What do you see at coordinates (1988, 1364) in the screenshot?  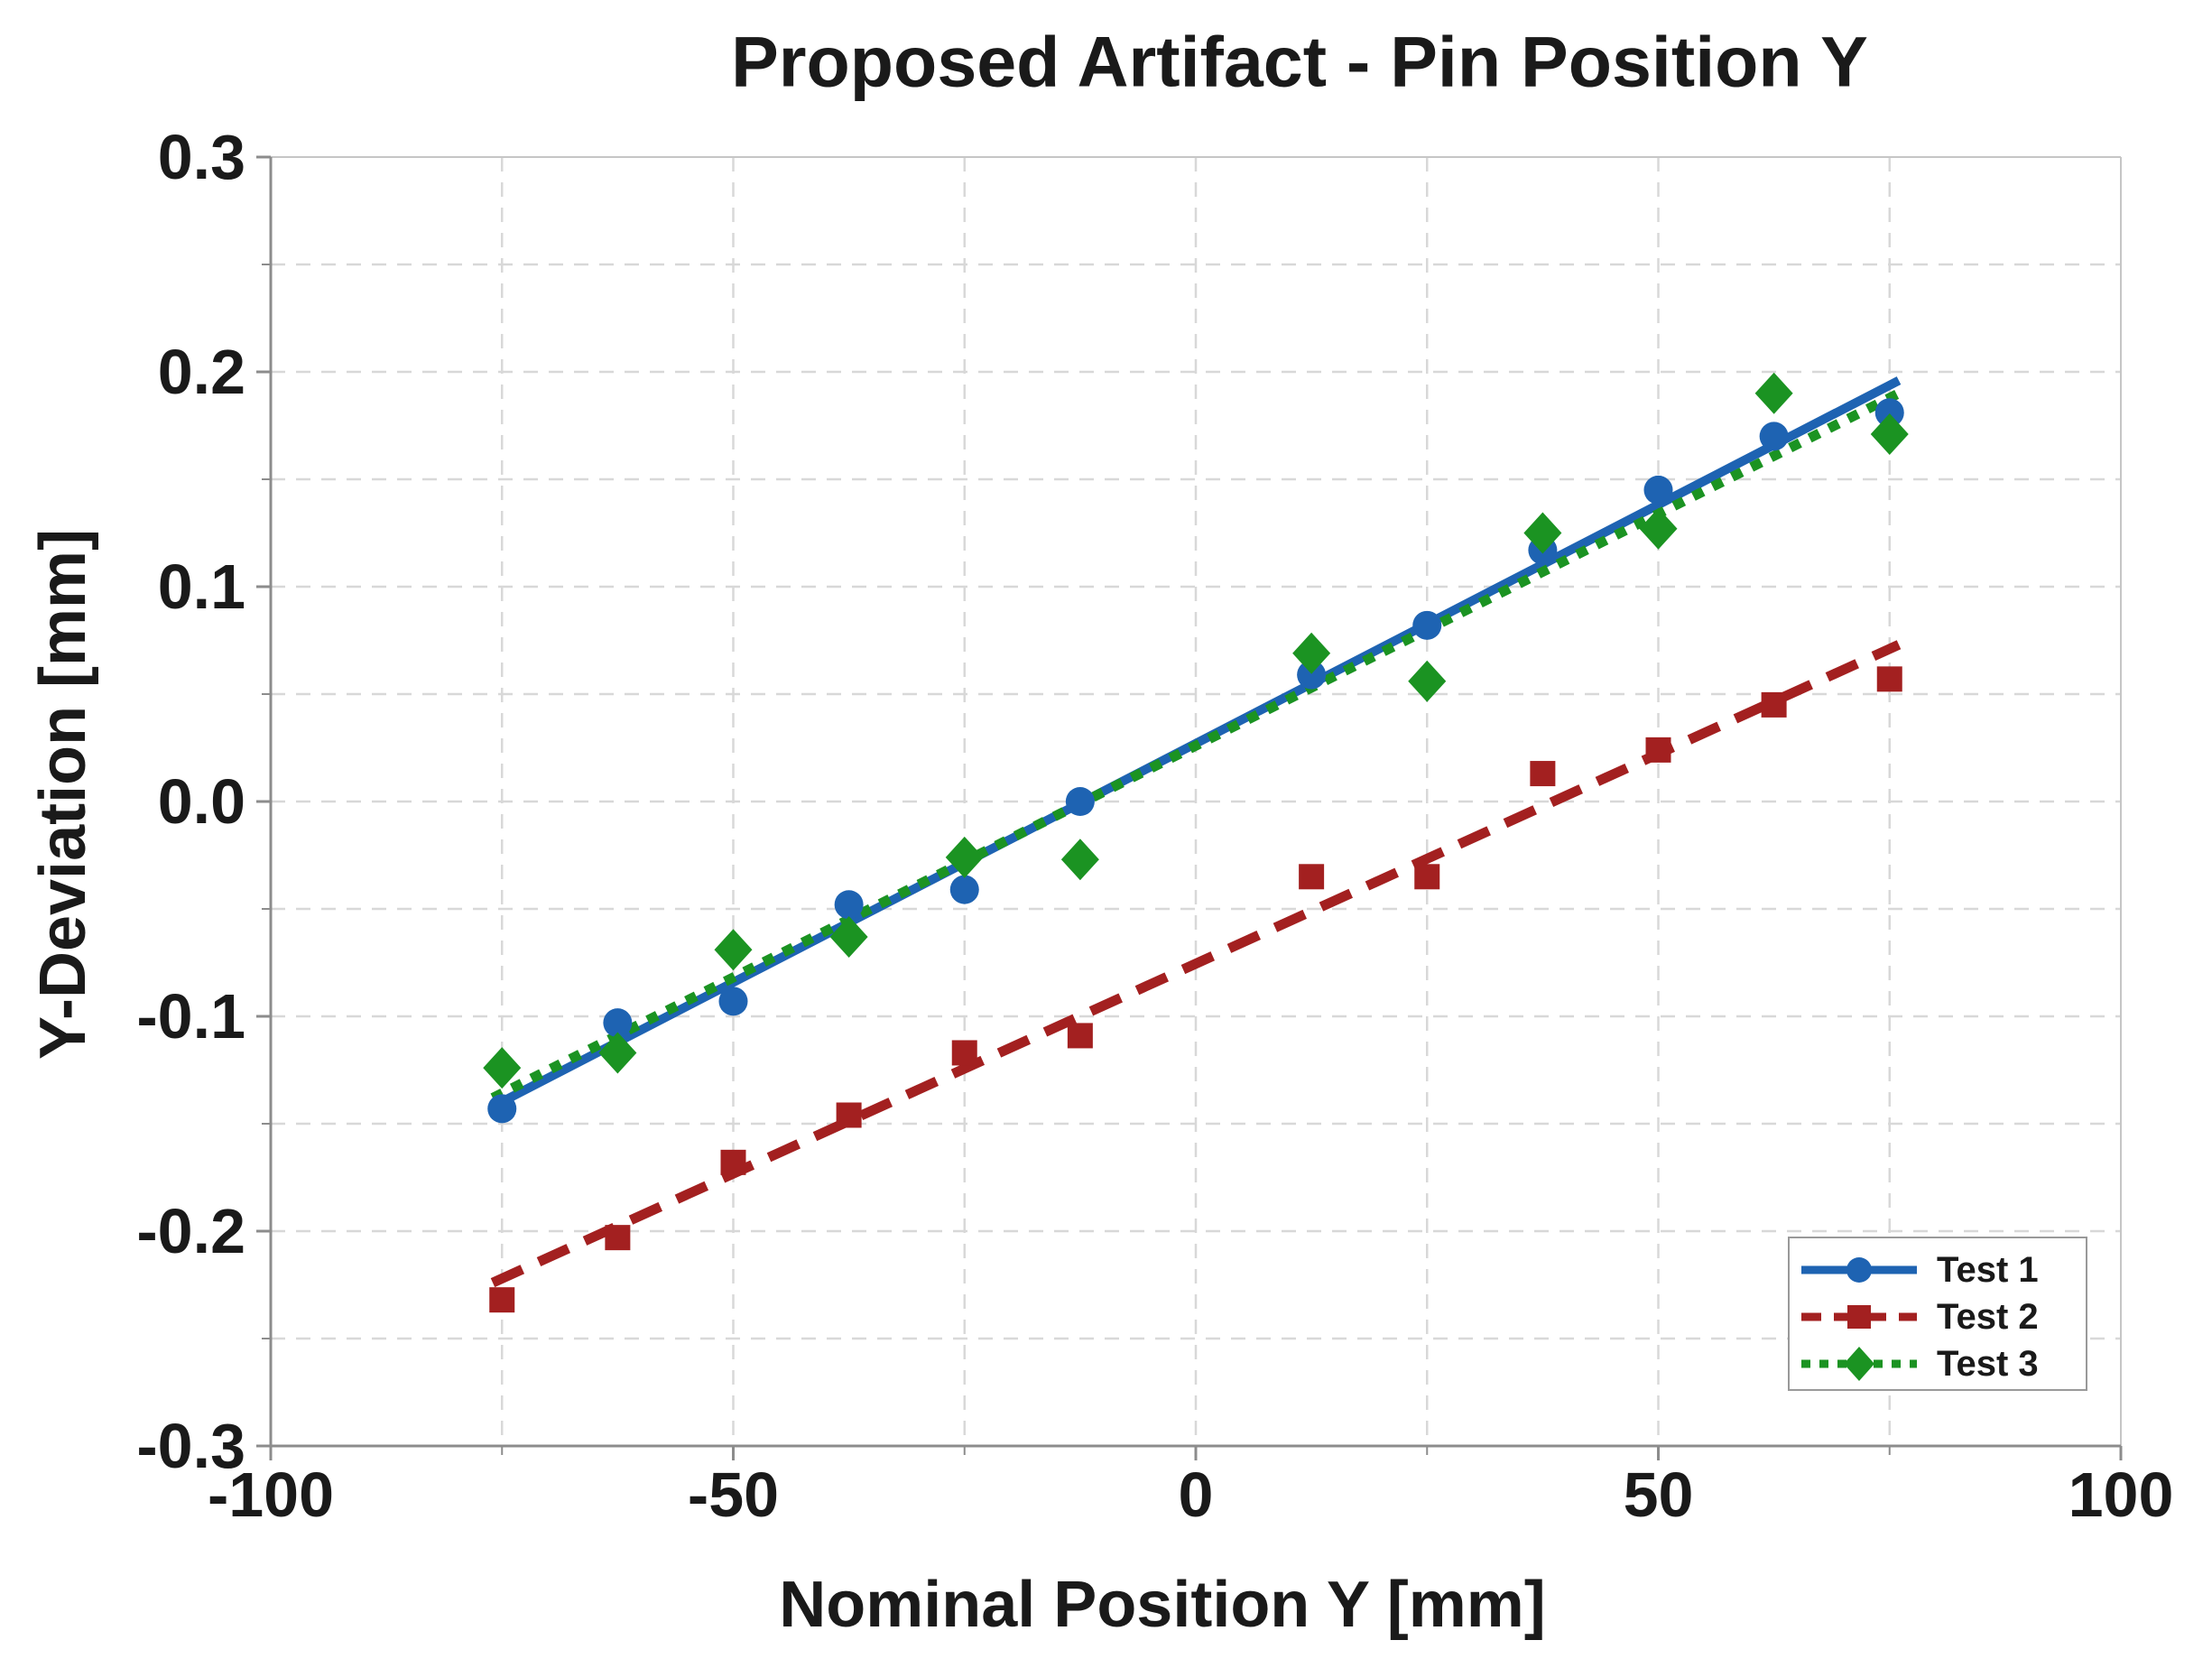 I see `legend-label-test-3: Test 3` at bounding box center [1988, 1364].